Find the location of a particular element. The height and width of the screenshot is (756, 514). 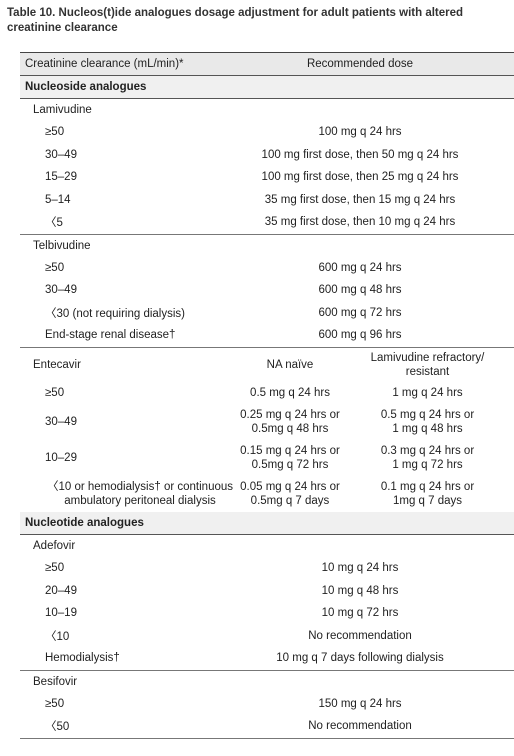

column-header: Lamivudine refractory/resistant is located at coordinates (427, 365).